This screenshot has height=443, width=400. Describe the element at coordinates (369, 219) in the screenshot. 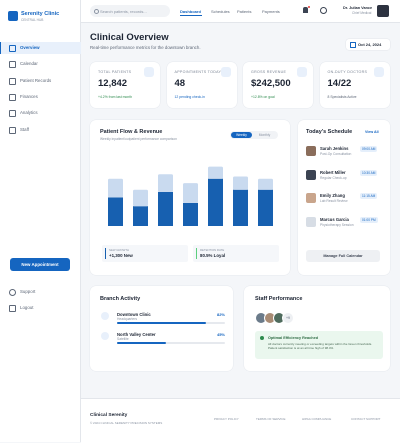

I see `appointment-time: 01:00 PM` at that location.